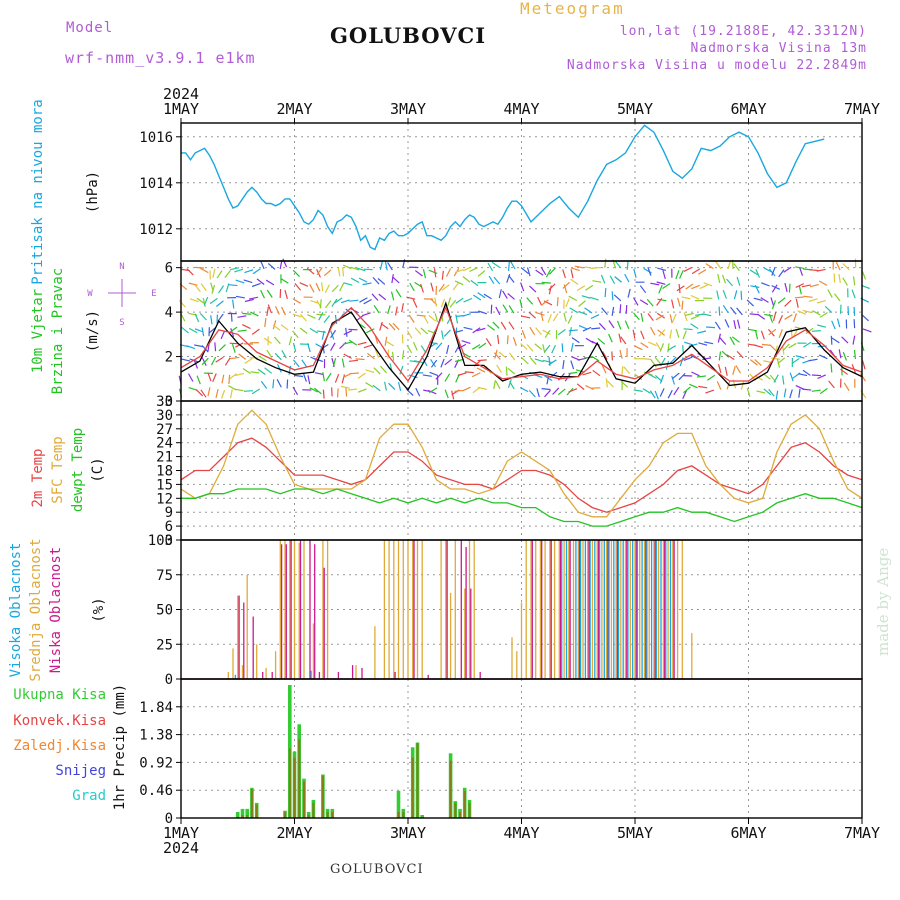 The width and height of the screenshot is (900, 900). I want to click on pressure-unit-label: (hPa), so click(93, 192).